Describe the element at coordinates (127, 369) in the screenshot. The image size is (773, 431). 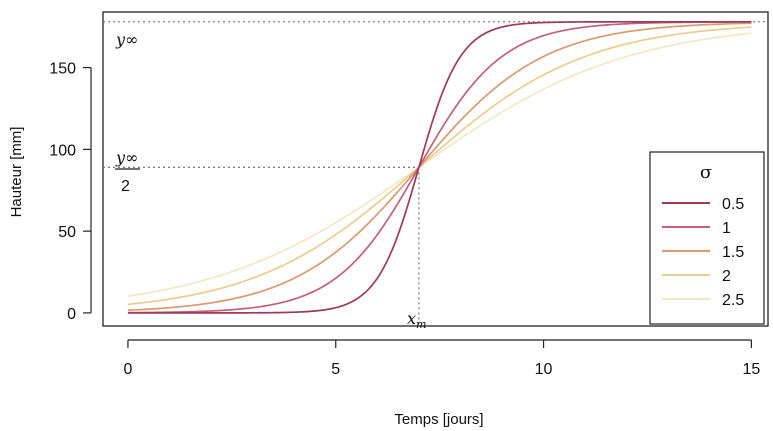
I see `x-tick-label: 0` at that location.